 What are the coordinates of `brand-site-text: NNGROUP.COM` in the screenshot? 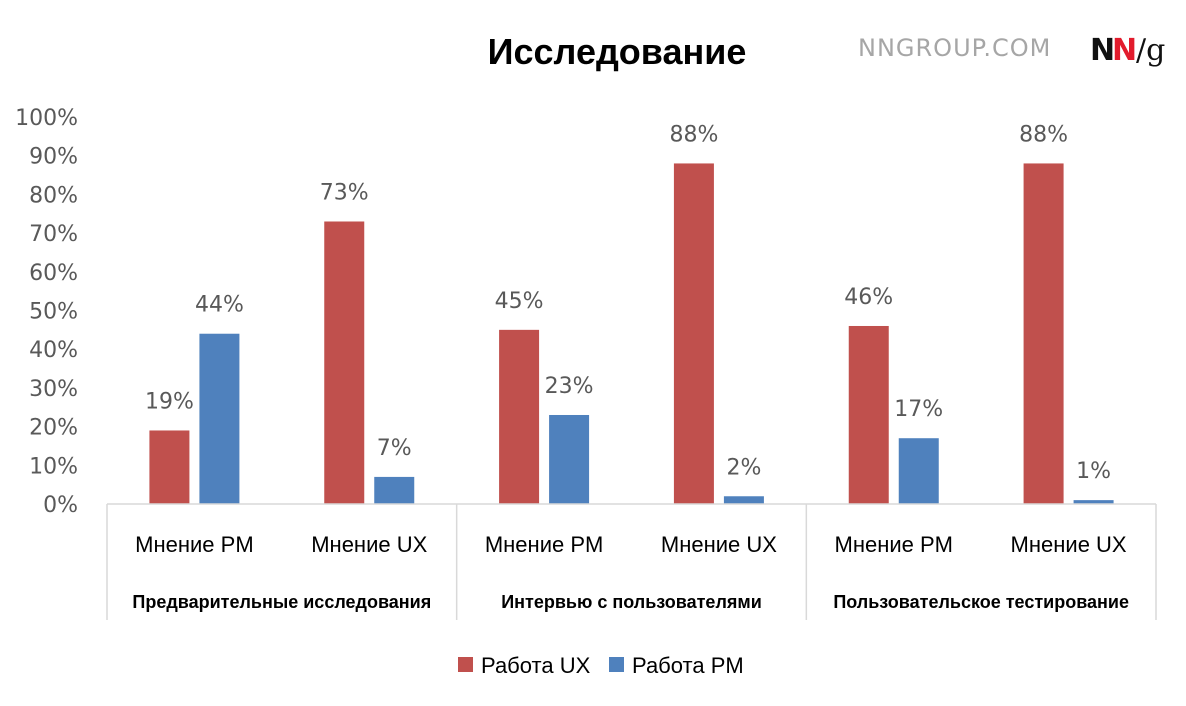 It's located at (954, 48).